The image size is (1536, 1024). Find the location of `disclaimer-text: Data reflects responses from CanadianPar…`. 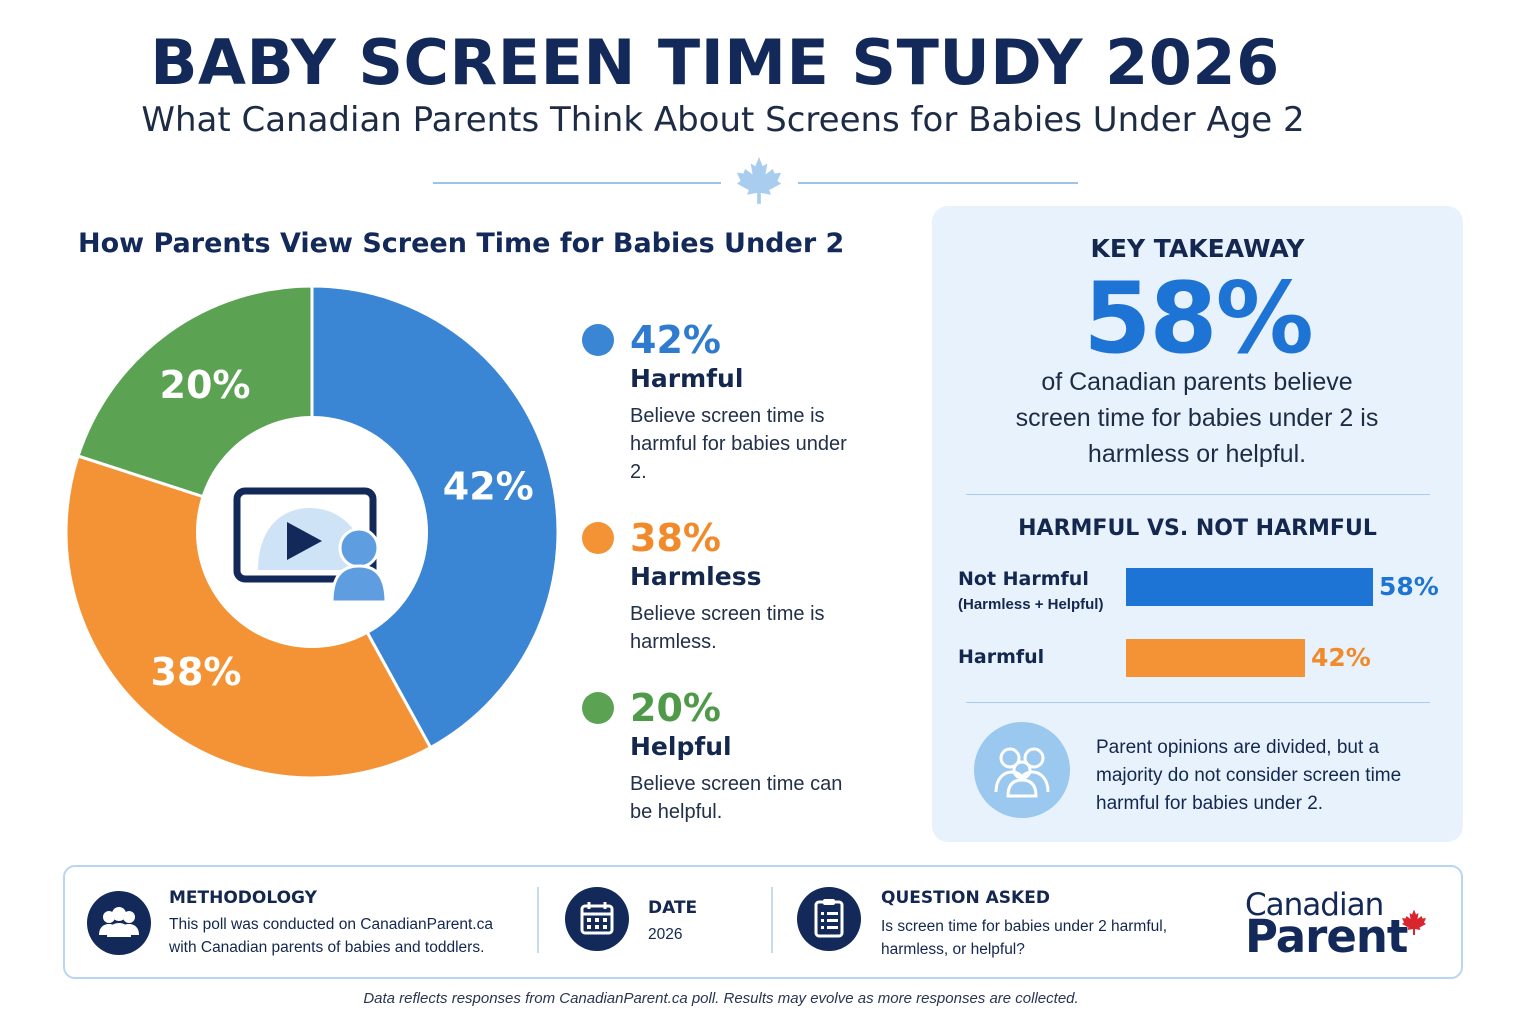

disclaimer-text: Data reflects responses from CanadianPar… is located at coordinates (721, 998).